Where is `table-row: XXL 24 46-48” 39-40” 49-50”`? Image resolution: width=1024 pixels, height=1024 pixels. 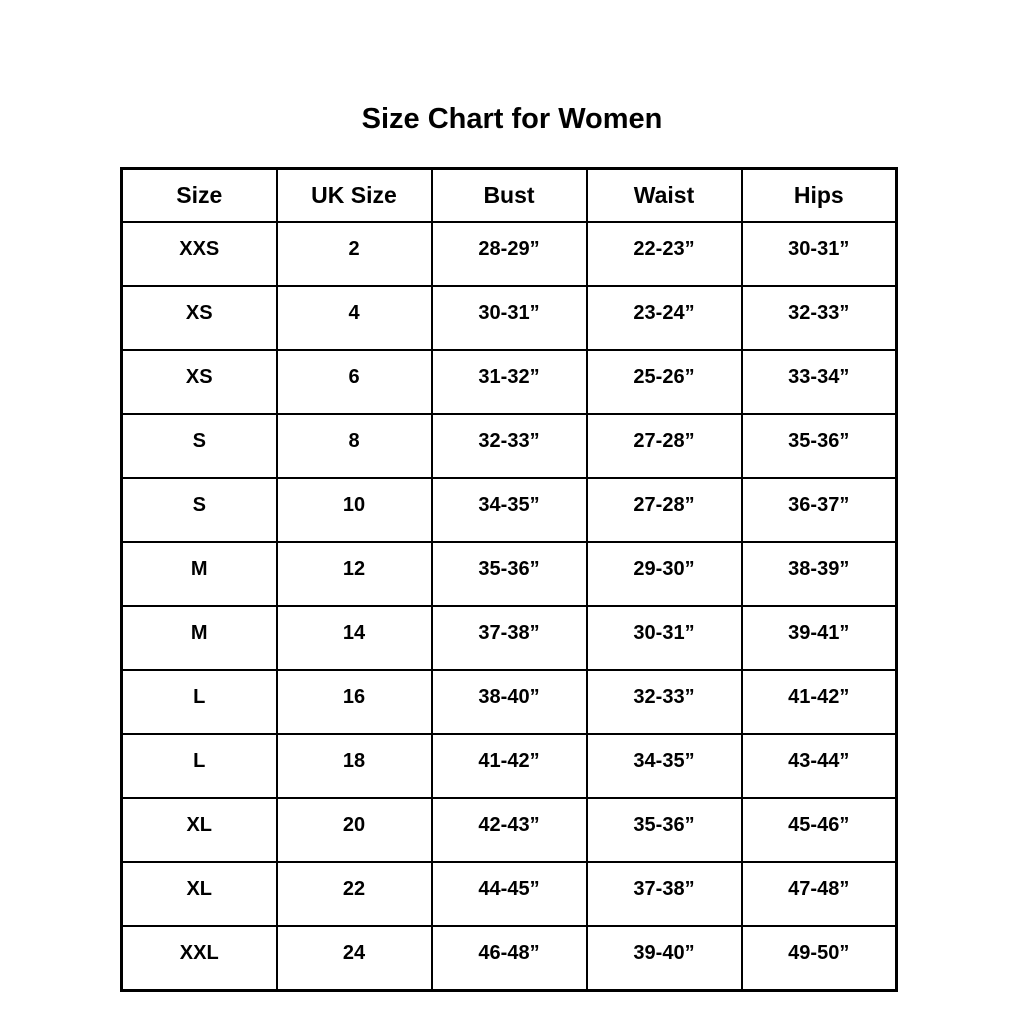
table-row: XXL 24 46-48” 39-40” 49-50” is located at coordinates (509, 958).